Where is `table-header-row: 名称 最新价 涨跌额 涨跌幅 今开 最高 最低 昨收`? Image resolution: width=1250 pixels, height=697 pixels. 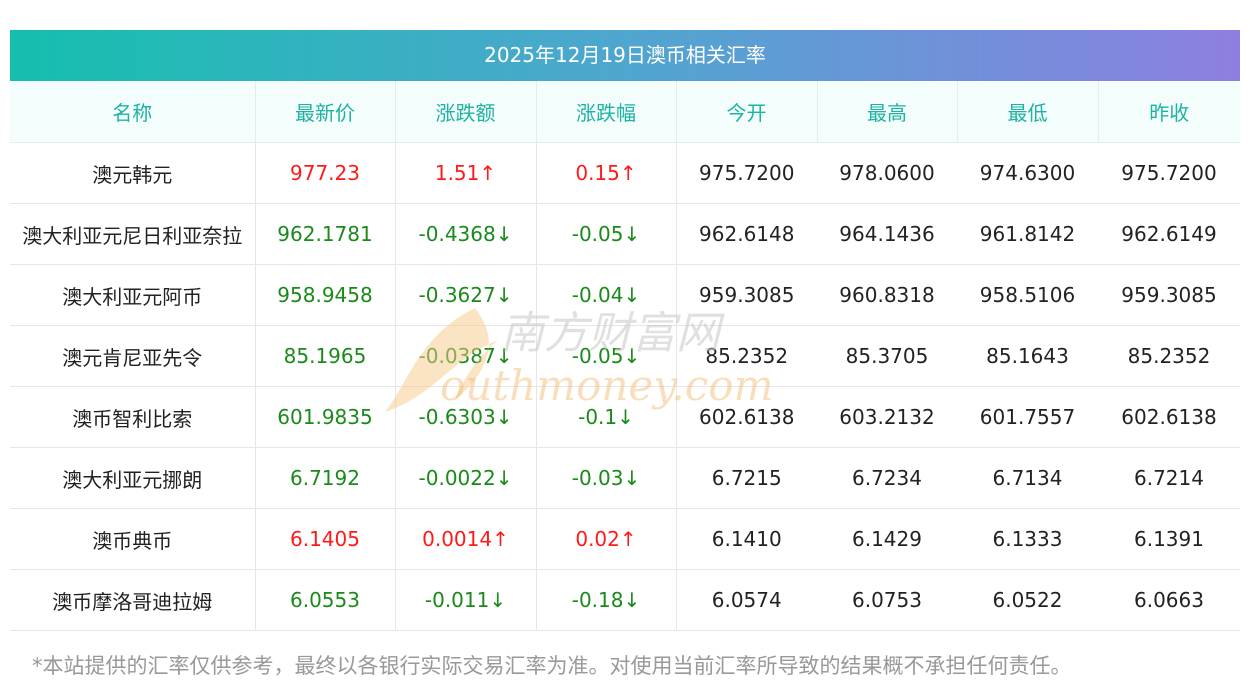
table-header-row: 名称 最新价 涨跌额 涨跌幅 今开 最高 最低 昨收 is located at coordinates (625, 112).